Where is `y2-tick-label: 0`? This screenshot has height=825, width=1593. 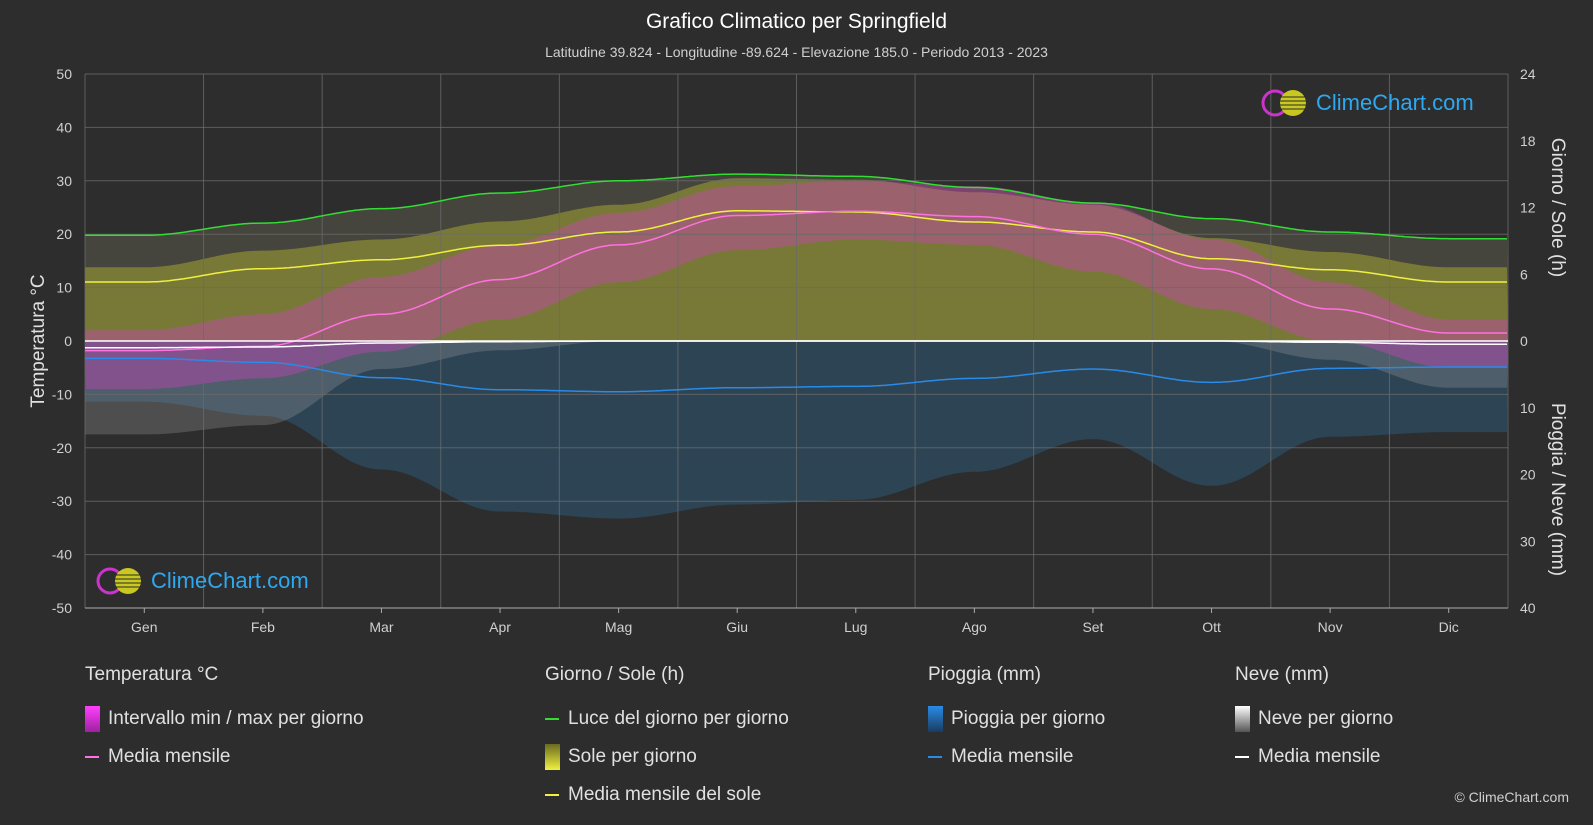 y2-tick-label: 0 is located at coordinates (1524, 341).